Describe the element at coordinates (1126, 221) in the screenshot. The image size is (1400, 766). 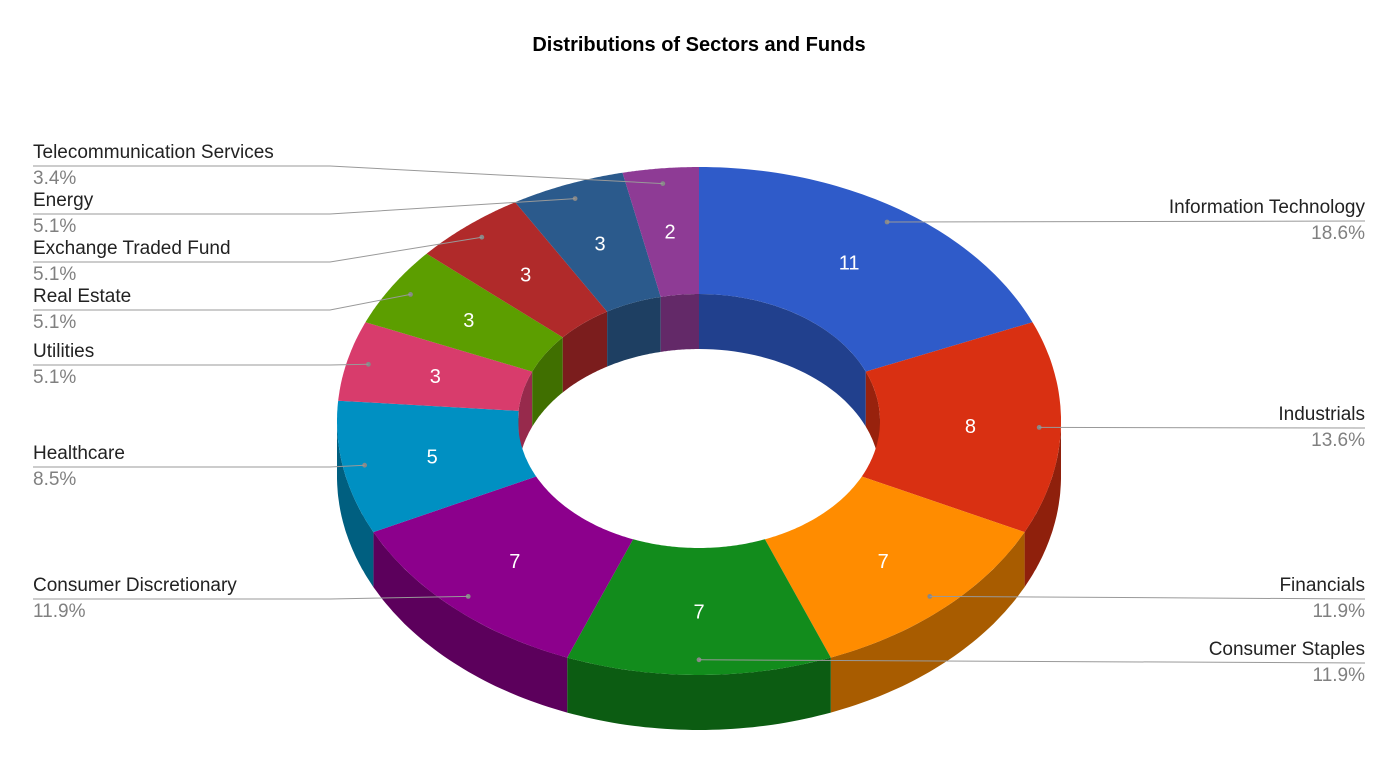
I see `leader-line-information-technology` at that location.